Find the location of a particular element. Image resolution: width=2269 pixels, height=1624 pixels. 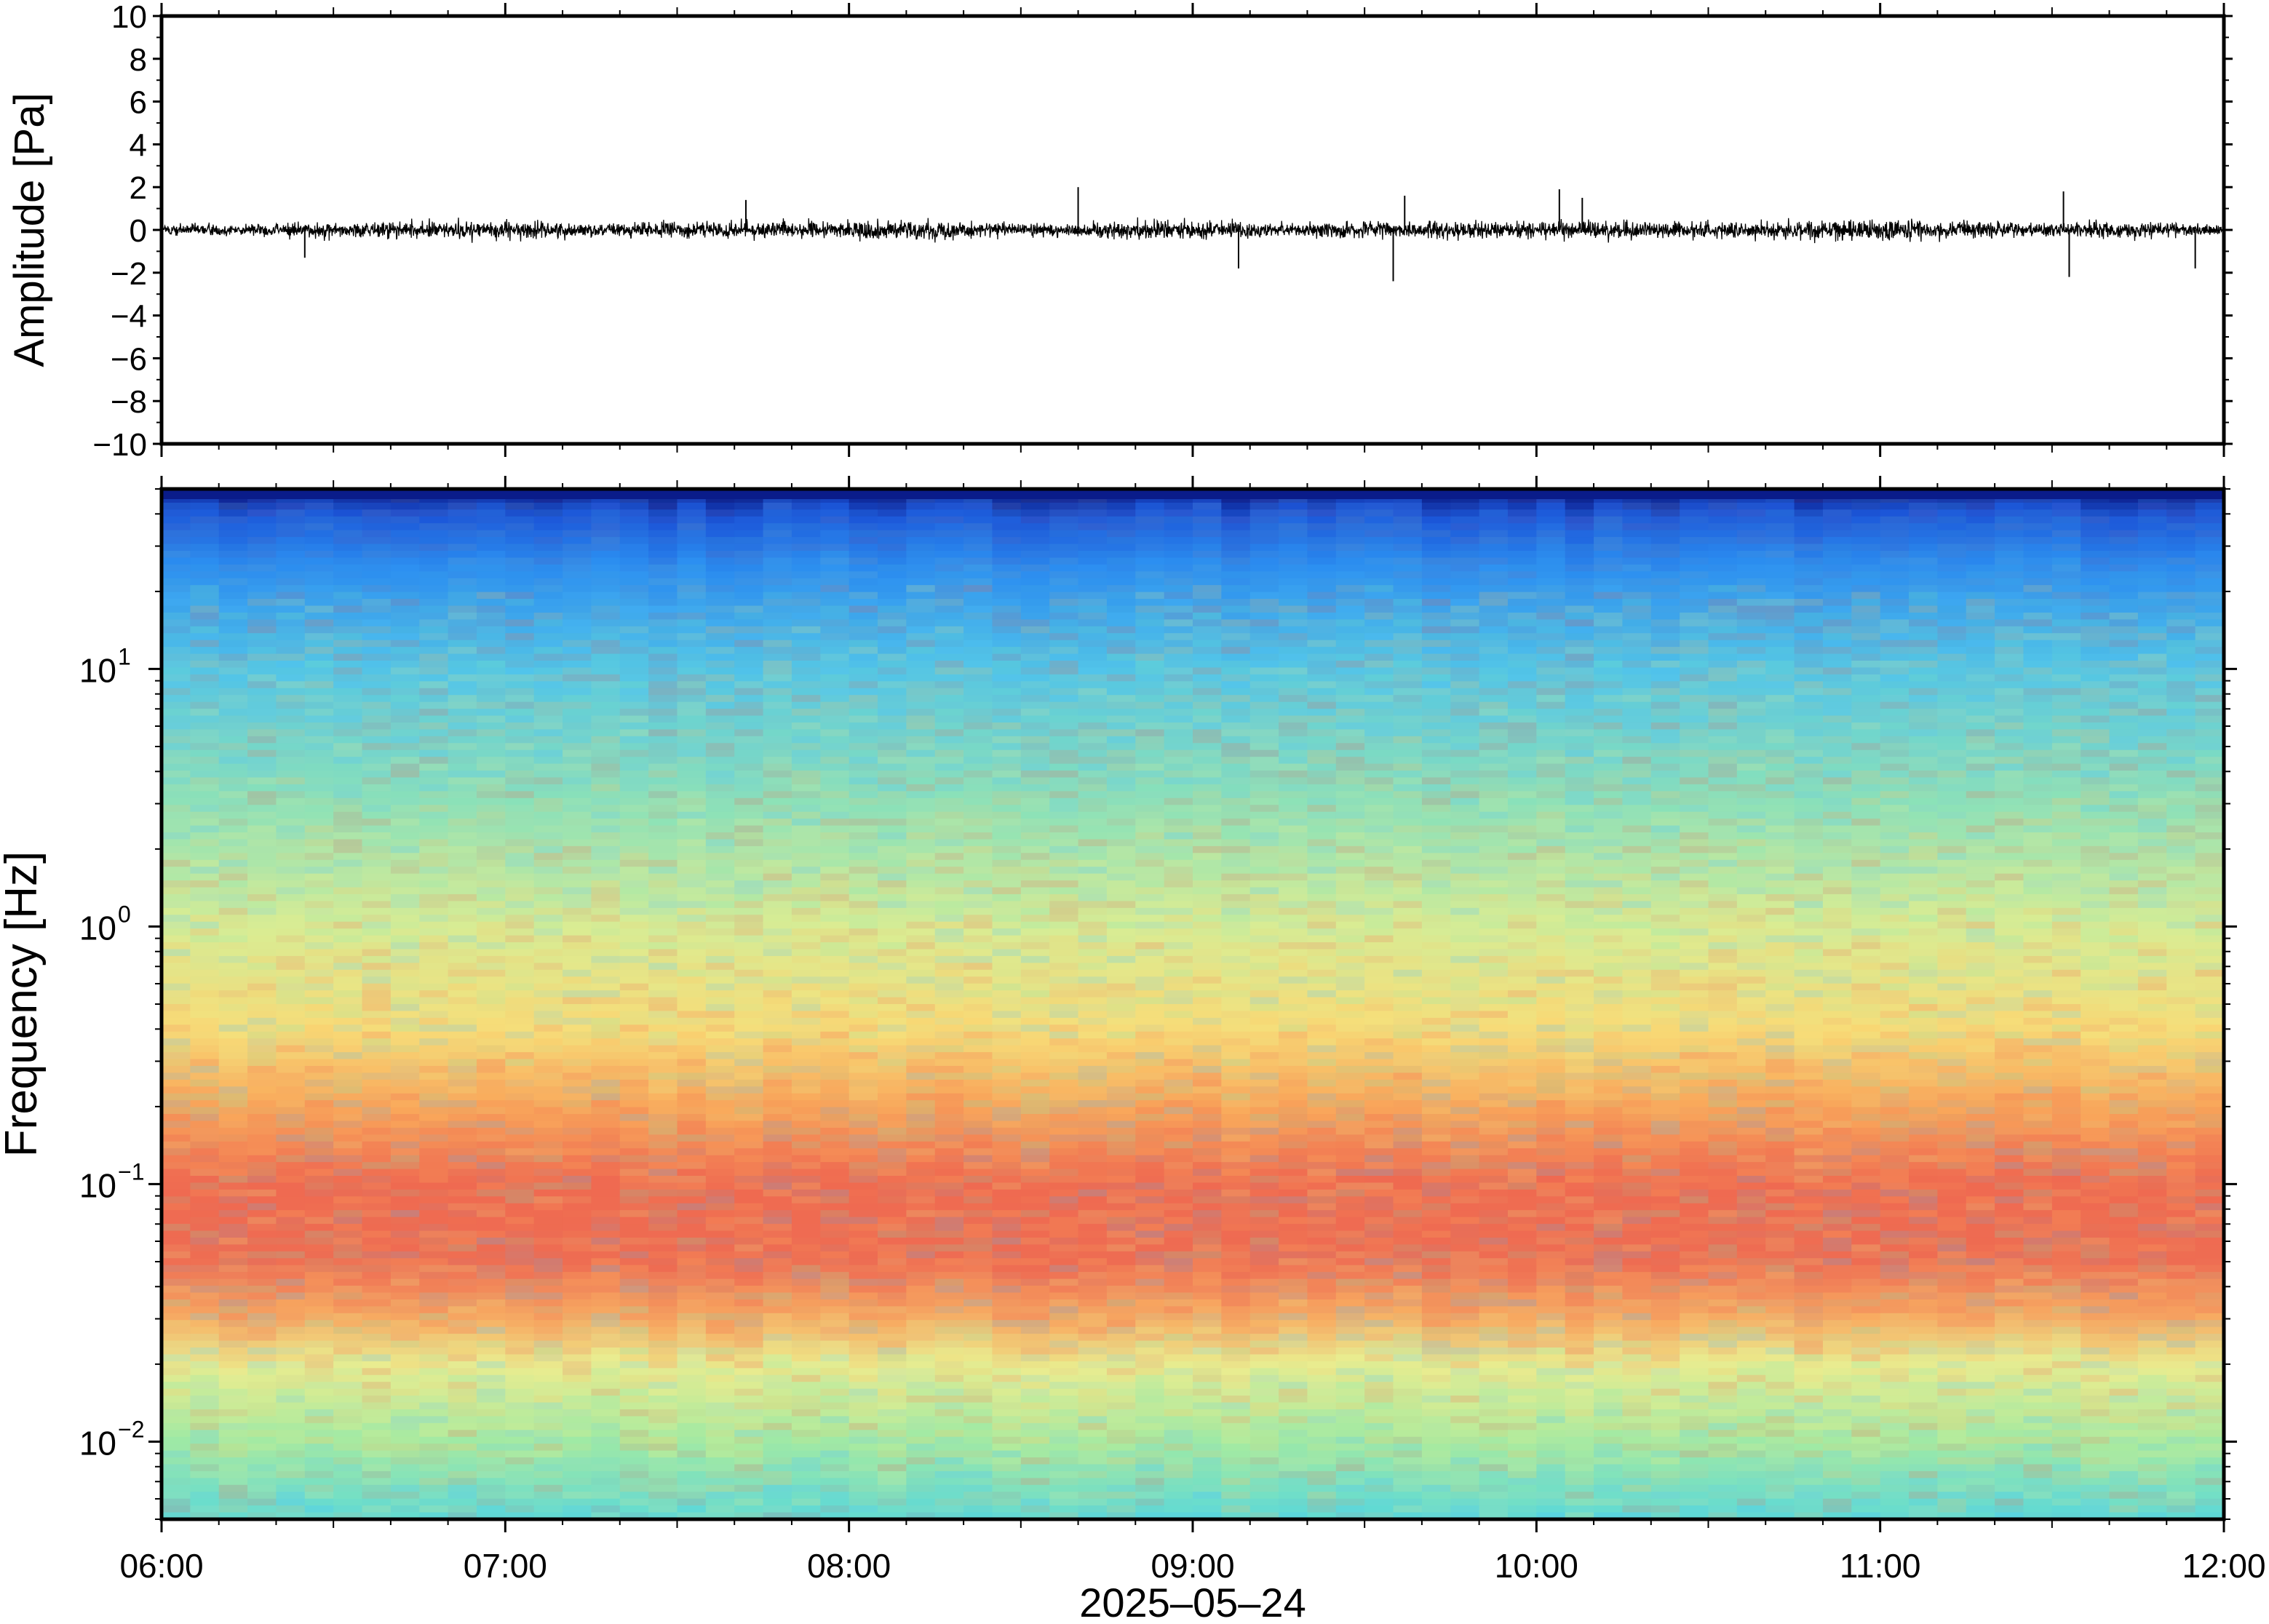

amplitude-y-tick-label: 2 is located at coordinates (138, 188).